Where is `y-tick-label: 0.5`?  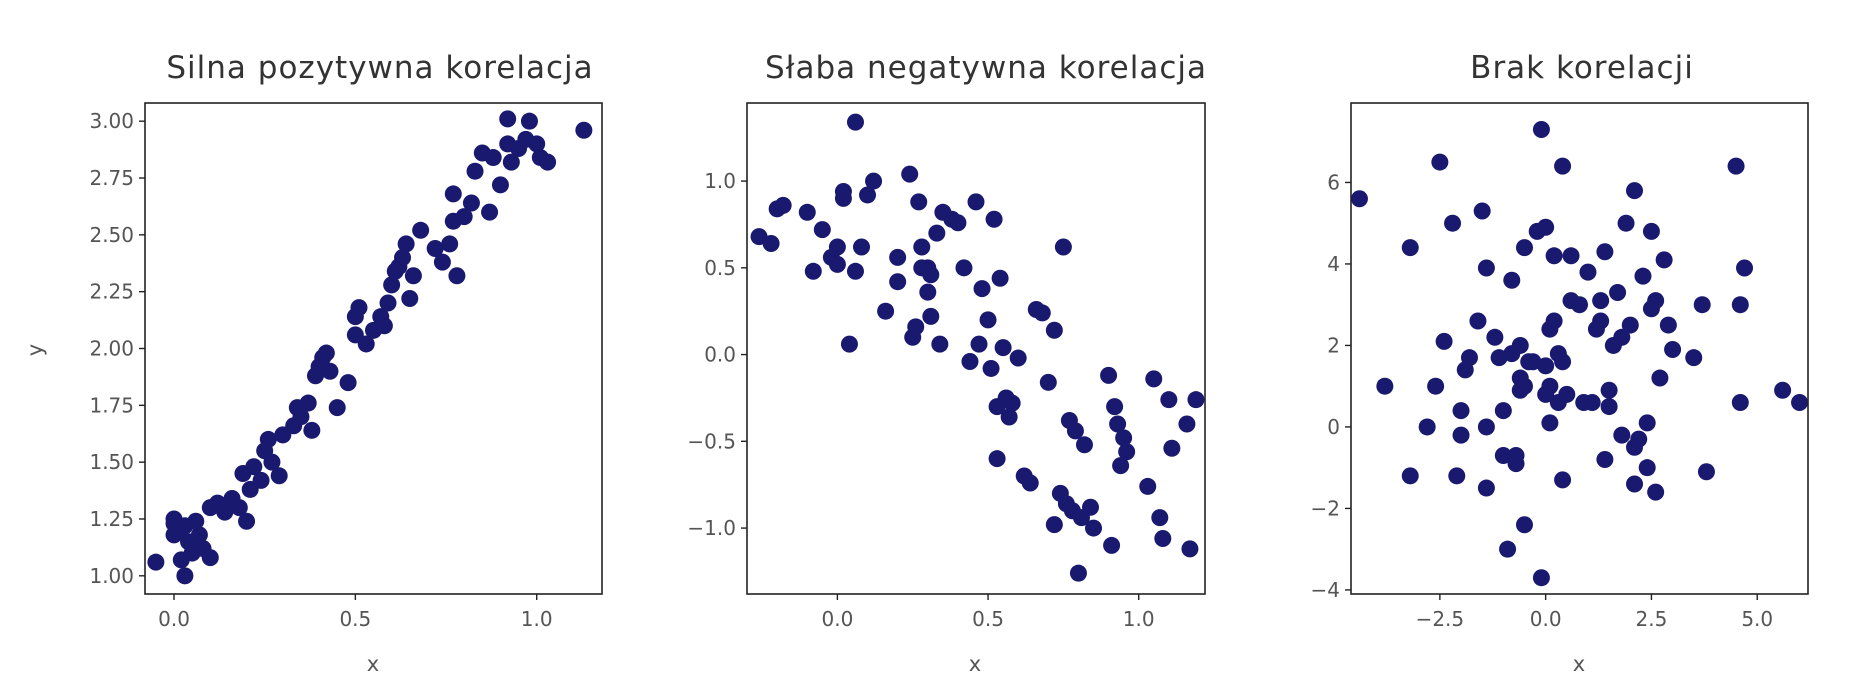
y-tick-label: 0.5 is located at coordinates (720, 268).